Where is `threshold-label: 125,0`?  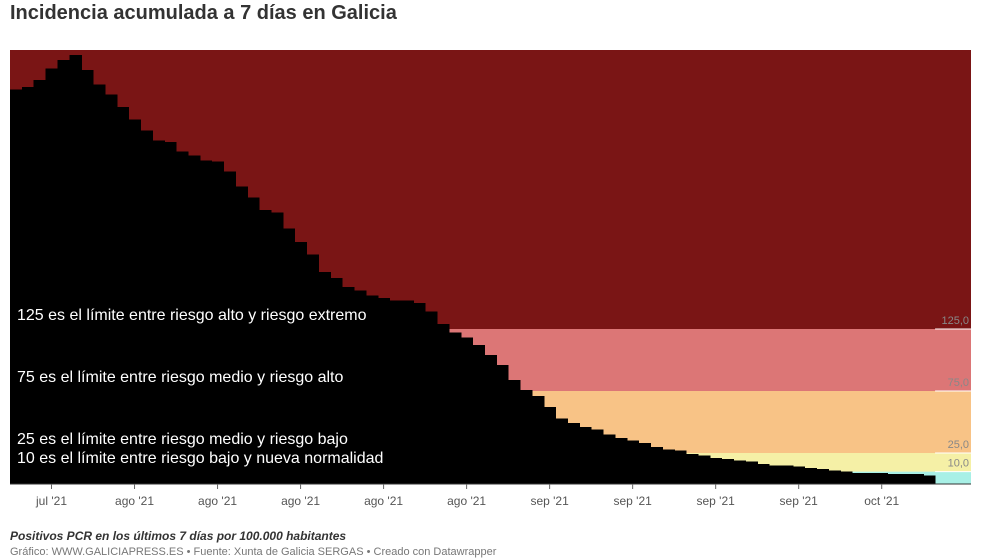 threshold-label: 125,0 is located at coordinates (955, 321).